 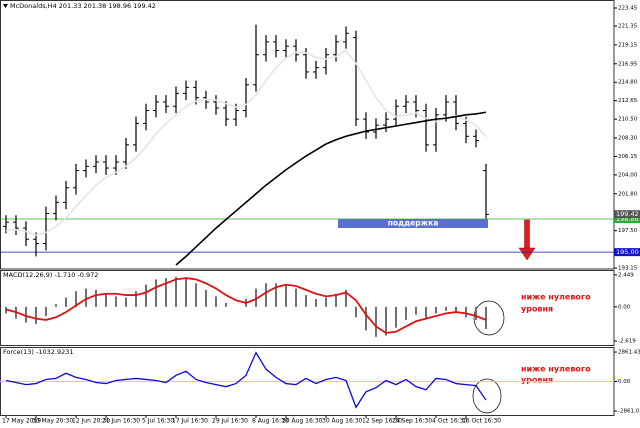 I want to click on force-title: Force(13) -1032.9231, so click(x=38, y=352).